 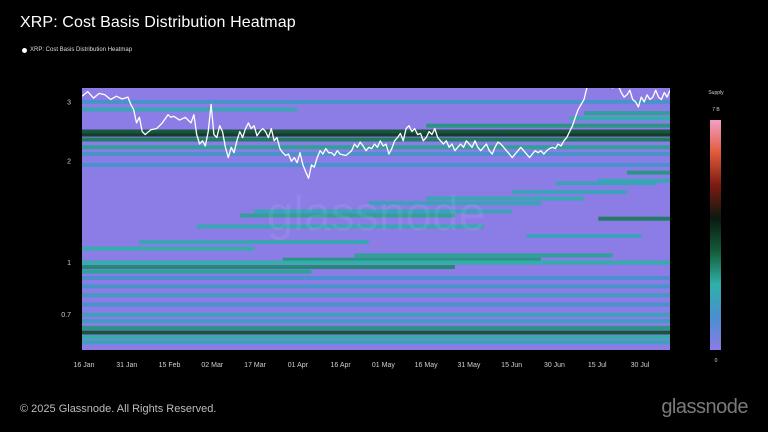 I want to click on y-tick-label: 1, so click(x=69, y=263).